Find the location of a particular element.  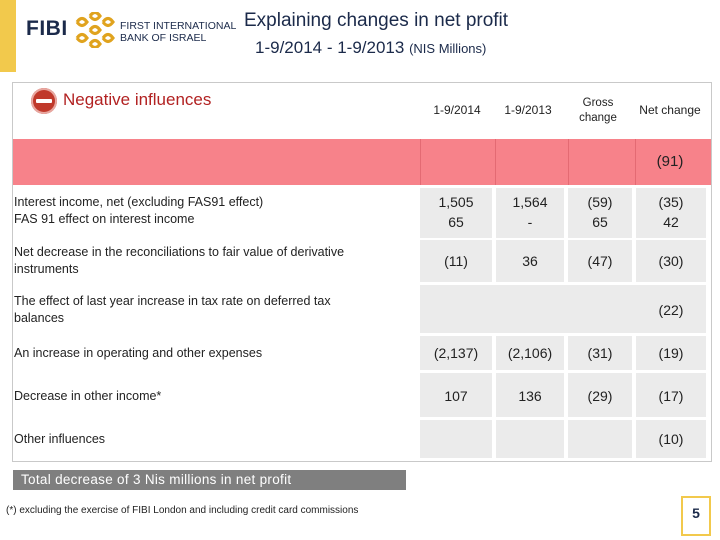

r1-net-value: (35) 42 is located at coordinates (671, 212).